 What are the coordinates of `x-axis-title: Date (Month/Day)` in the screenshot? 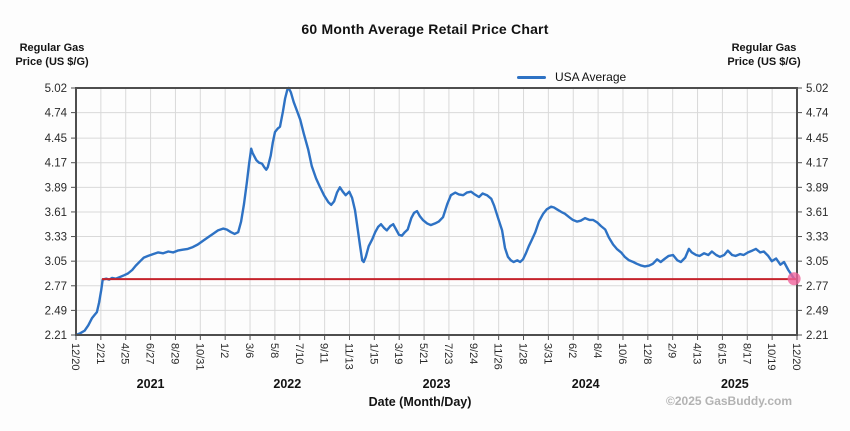 It's located at (420, 402).